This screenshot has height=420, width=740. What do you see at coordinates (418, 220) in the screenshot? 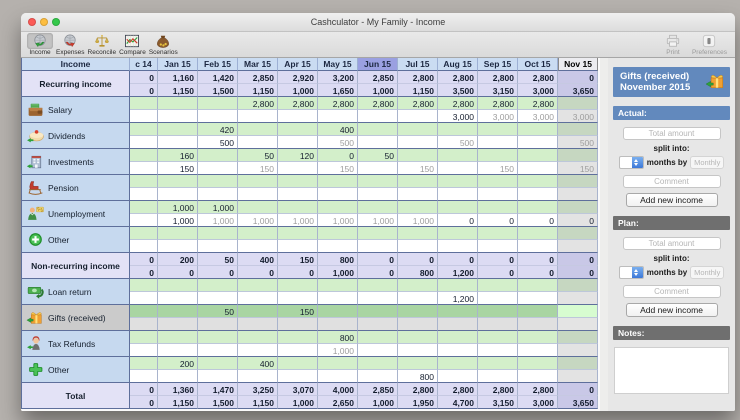
I see `cell-unemployment-plan-jul-15: 1,000` at bounding box center [418, 220].